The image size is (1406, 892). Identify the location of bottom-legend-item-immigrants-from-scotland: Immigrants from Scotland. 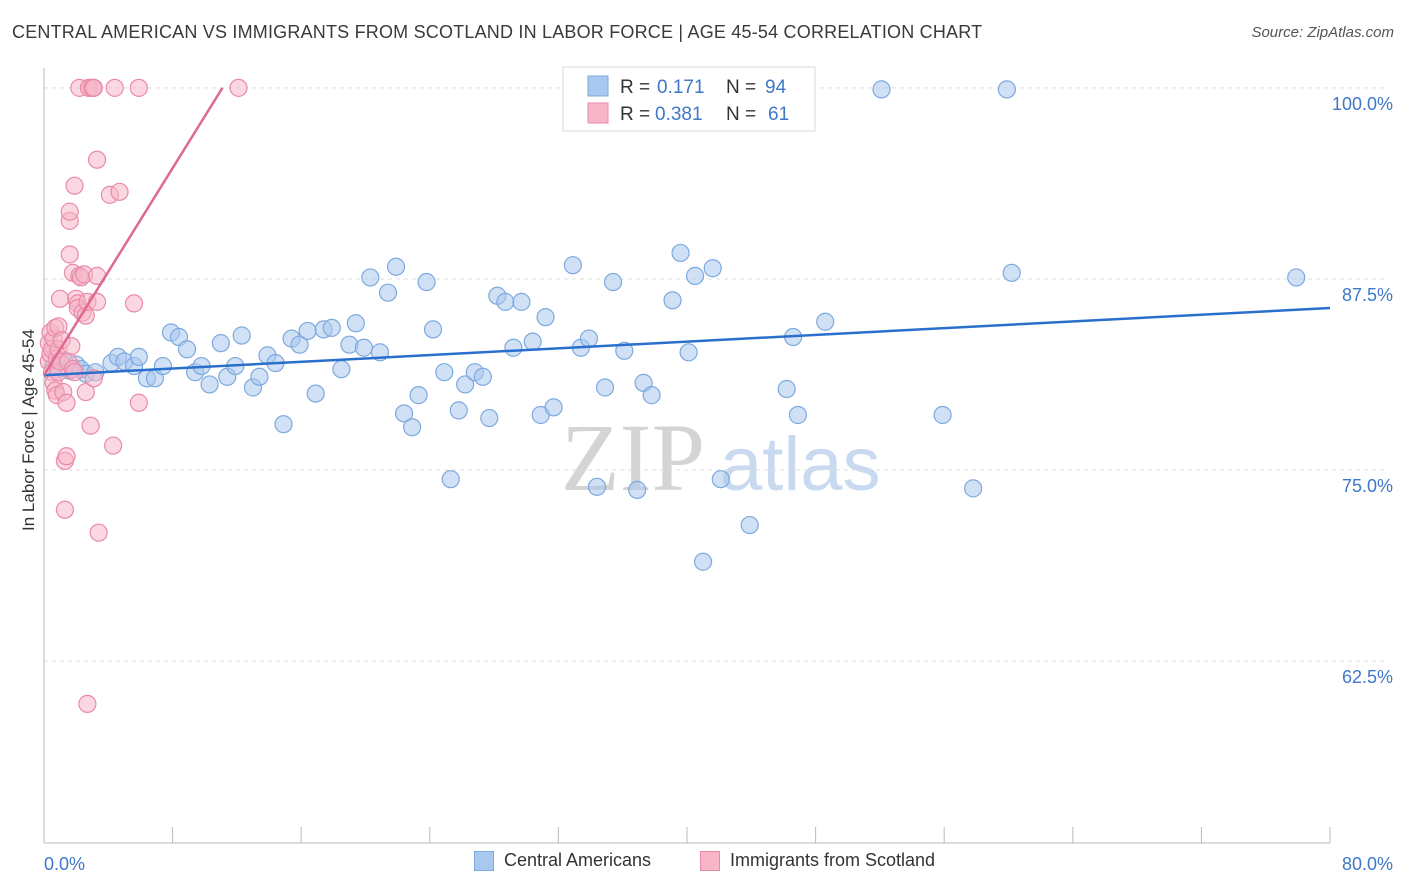
(817, 860).